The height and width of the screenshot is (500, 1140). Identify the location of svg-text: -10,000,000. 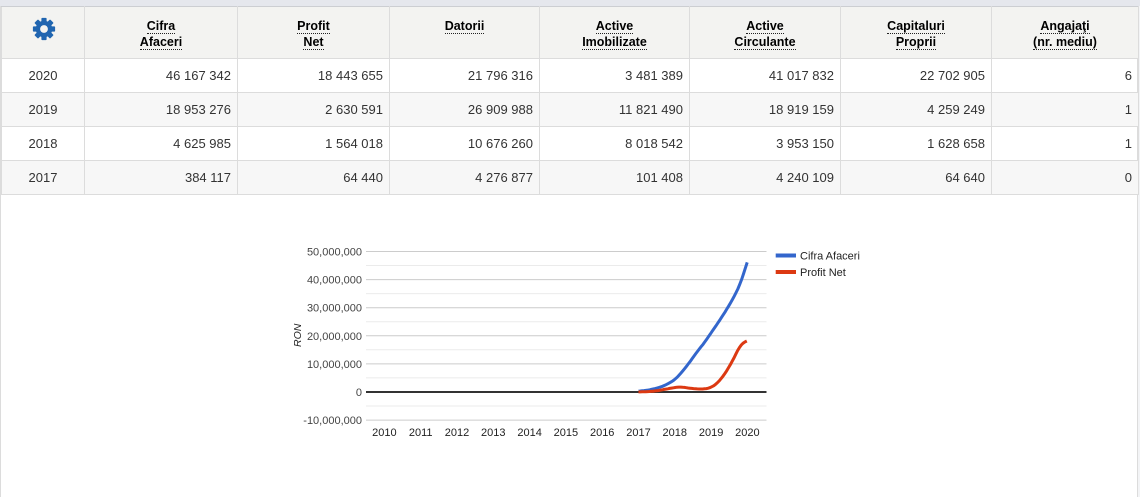
(332, 421).